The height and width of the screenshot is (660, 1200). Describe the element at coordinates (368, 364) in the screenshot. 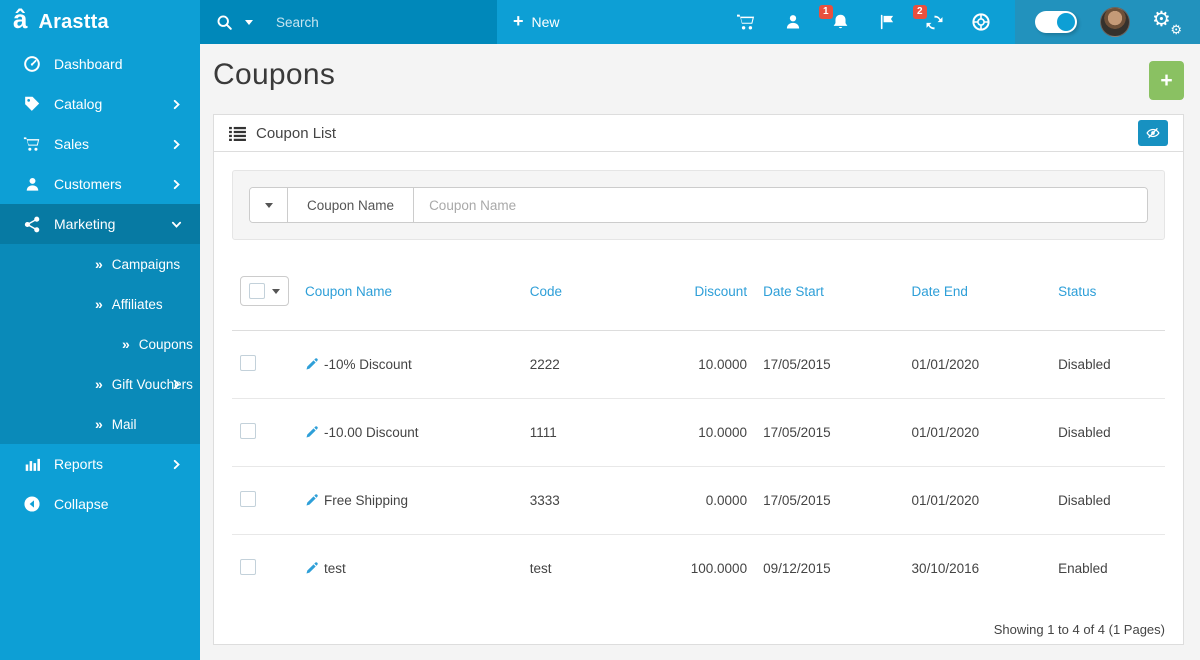

I see `coupon-name: -10% Discount` at that location.